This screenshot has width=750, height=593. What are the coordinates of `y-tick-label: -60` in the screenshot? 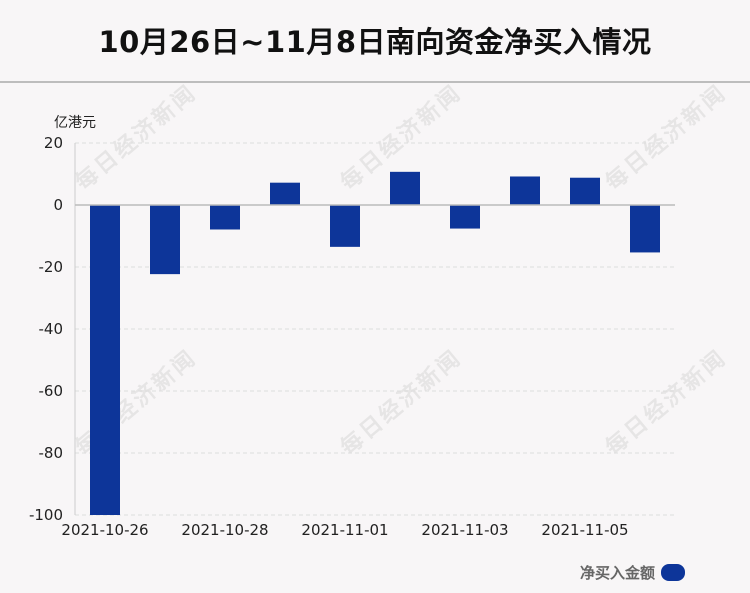 It's located at (51, 391).